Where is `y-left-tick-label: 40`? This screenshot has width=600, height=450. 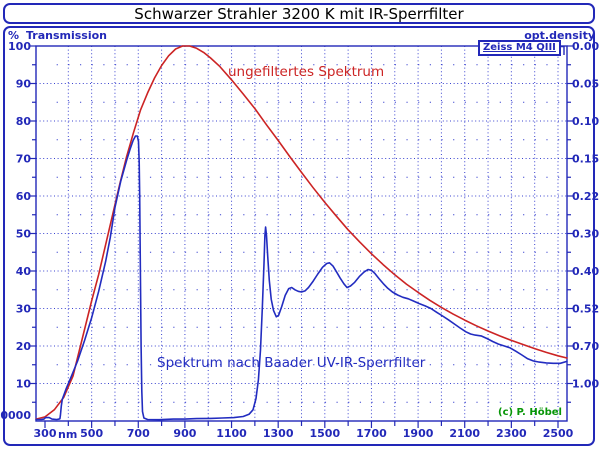
y-left-tick-label: 40 is located at coordinates (24, 271).